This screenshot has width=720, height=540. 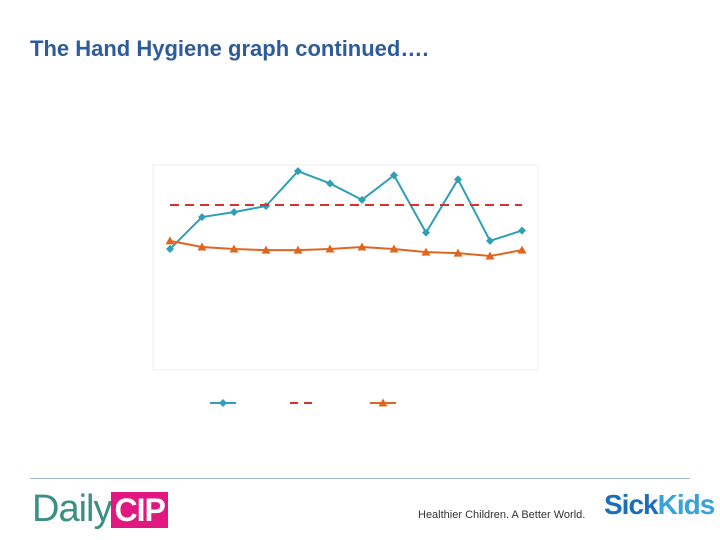 I want to click on logo-text: Daily, so click(x=72, y=509).